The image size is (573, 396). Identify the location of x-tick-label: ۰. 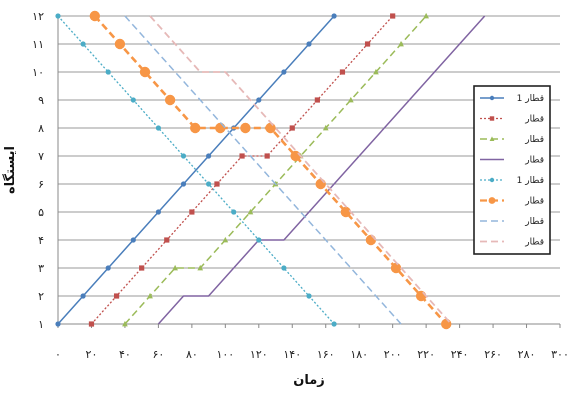
(58, 354).